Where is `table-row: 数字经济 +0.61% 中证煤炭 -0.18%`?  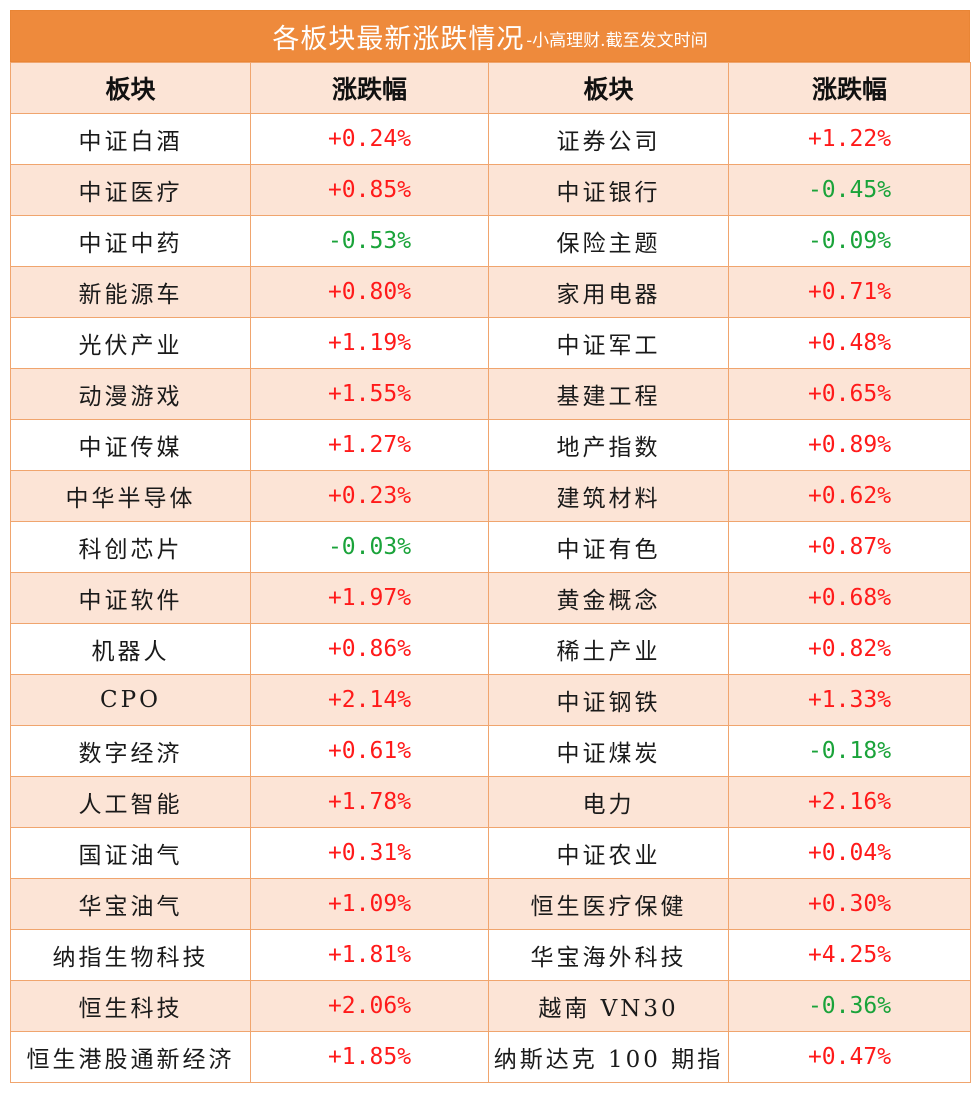
table-row: 数字经济 +0.61% 中证煤炭 -0.18% is located at coordinates (490, 751).